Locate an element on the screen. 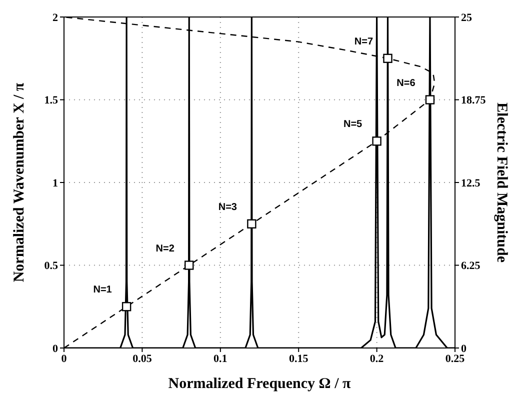 Image resolution: width=519 pixels, height=402 pixels. y-tick-label: 1.5 is located at coordinates (51, 100).